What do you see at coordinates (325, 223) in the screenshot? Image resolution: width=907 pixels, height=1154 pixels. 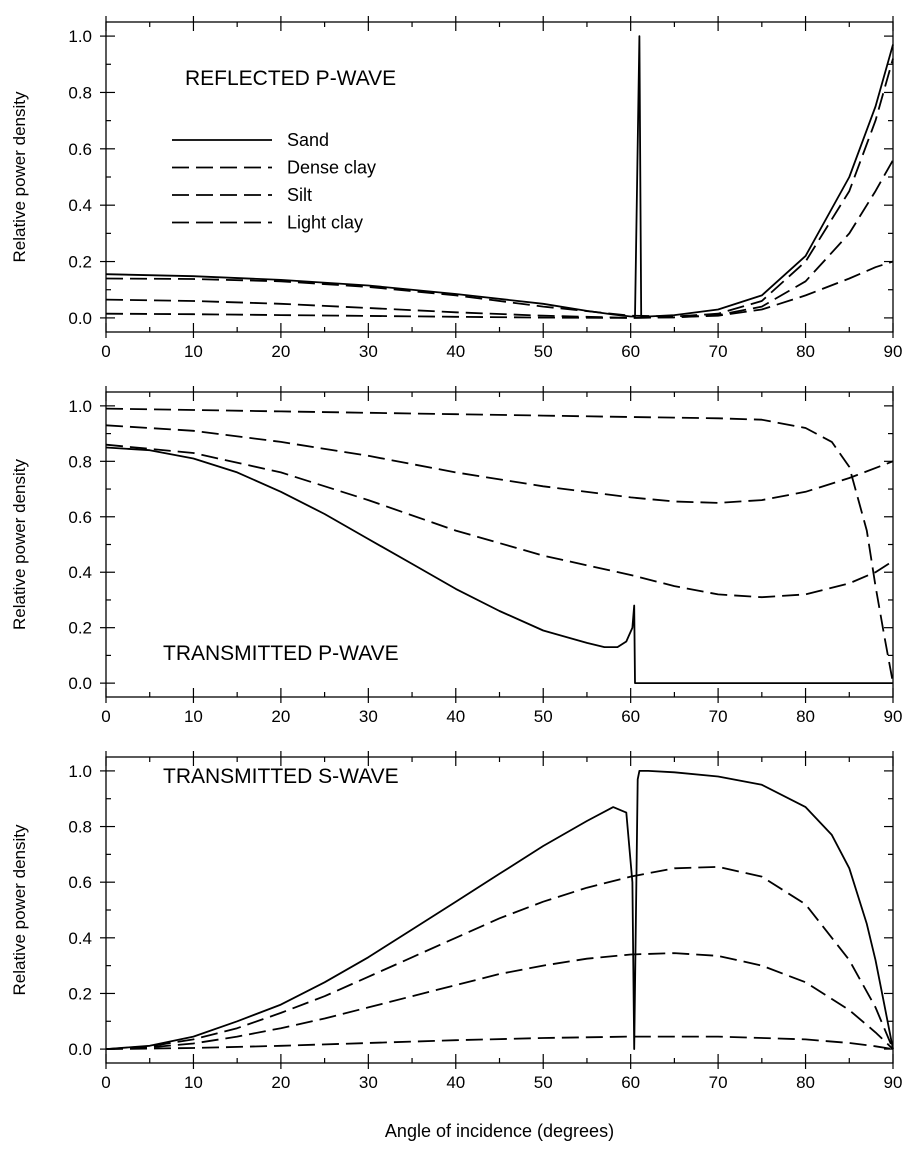 I see `legend-label: Light clay` at bounding box center [325, 223].